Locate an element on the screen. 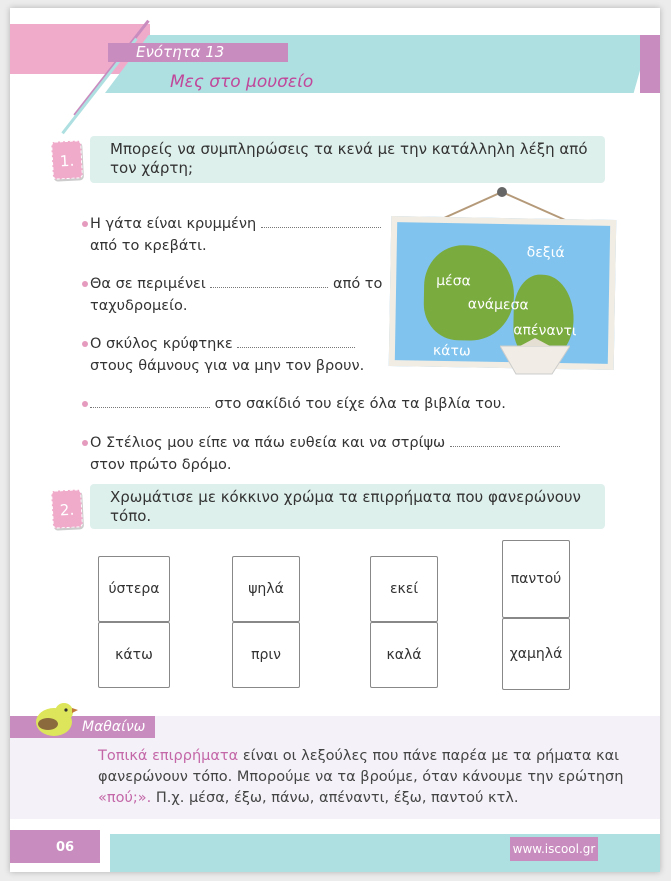  exercise1-number: 1. is located at coordinates (67, 160).